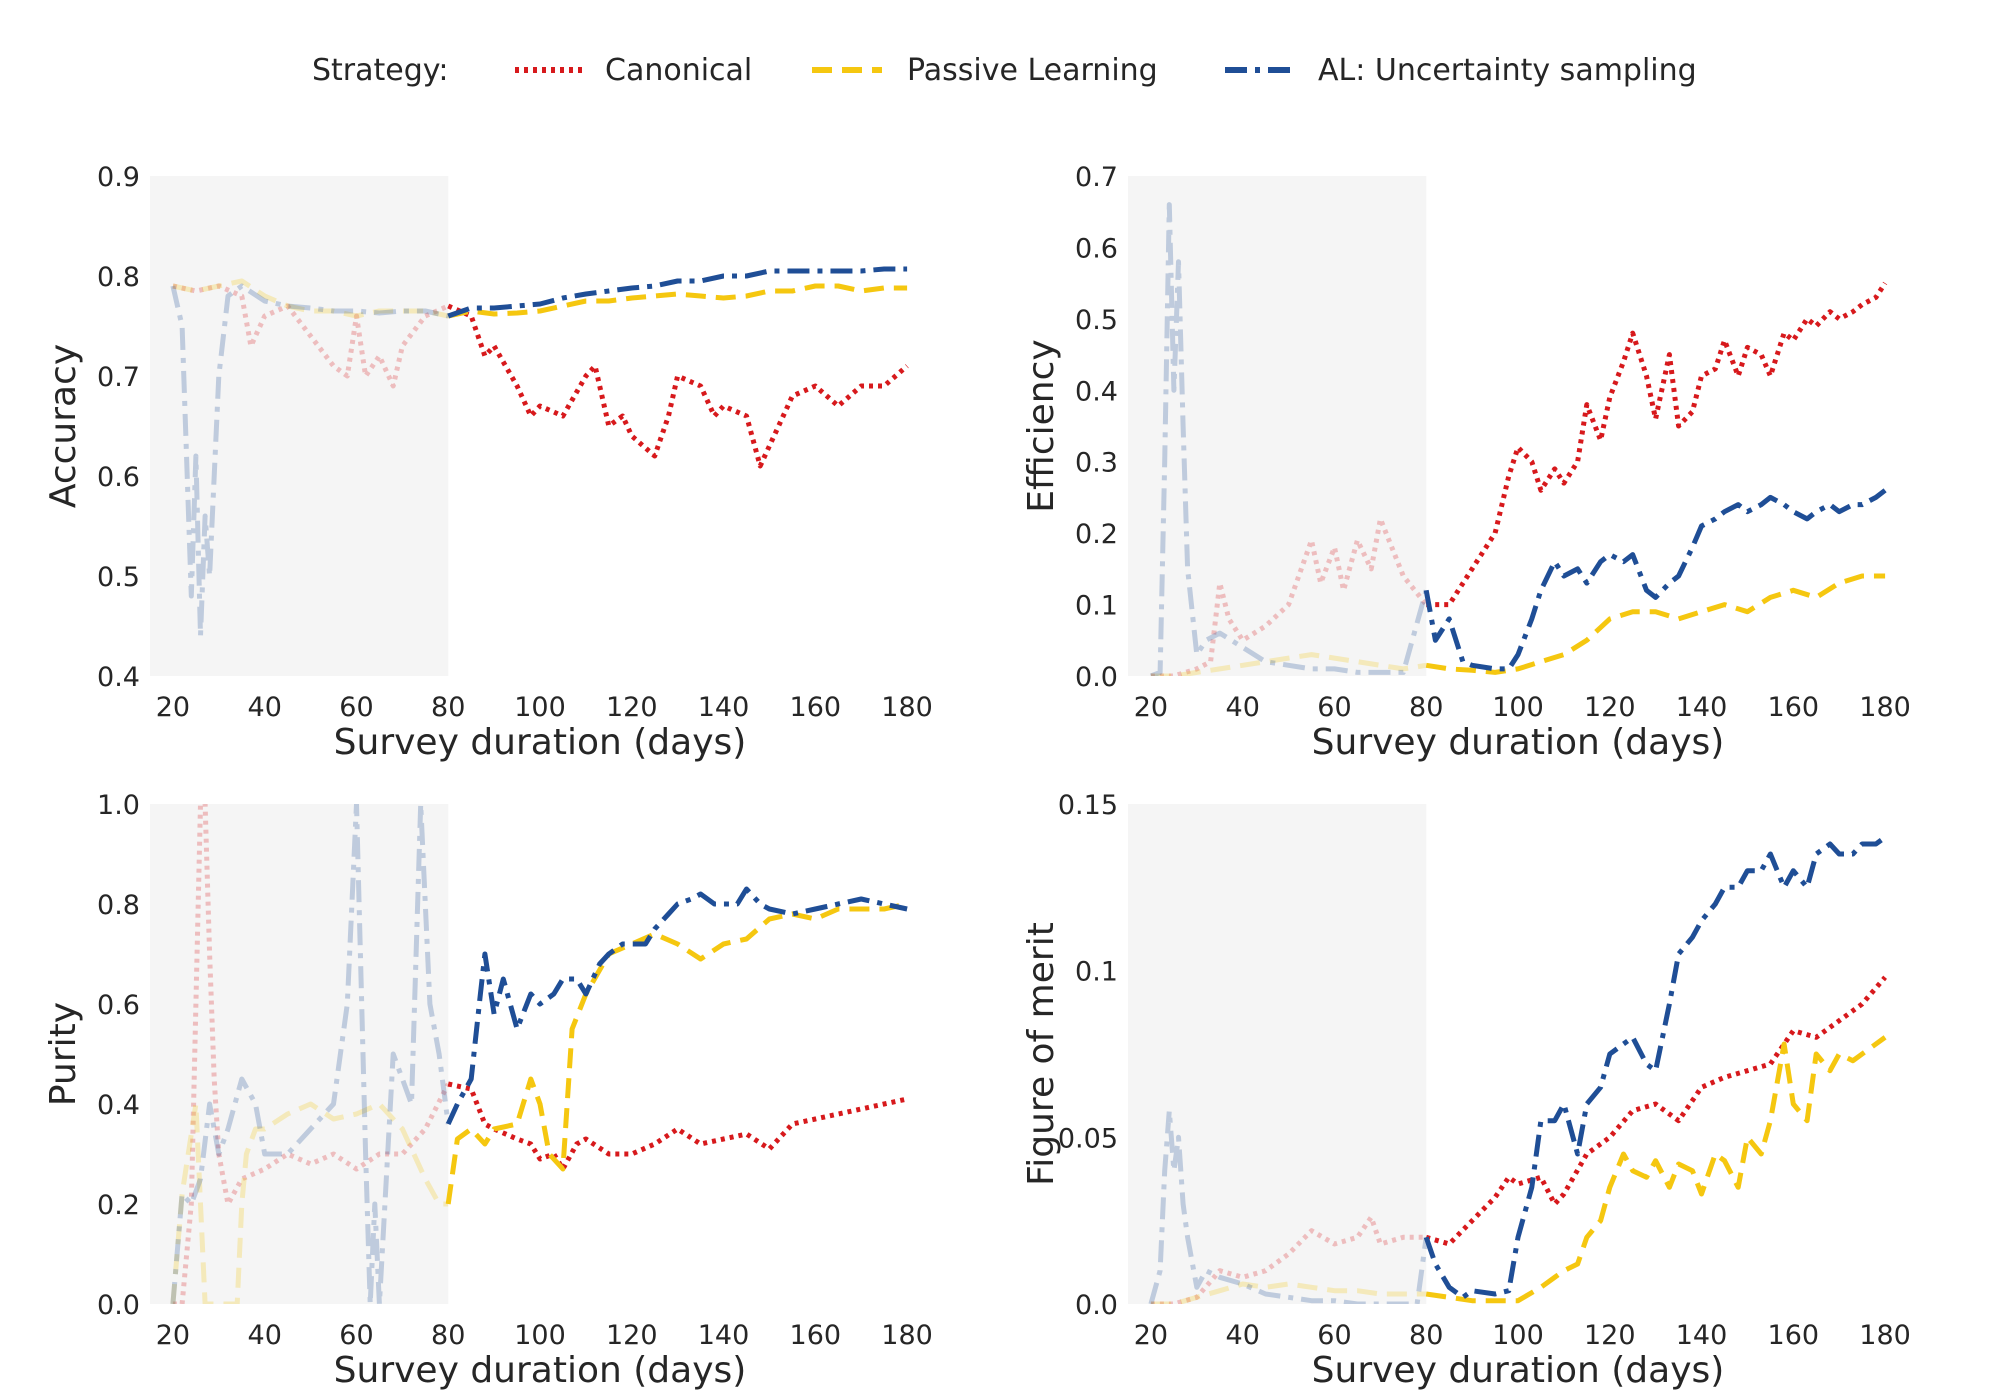 This screenshot has width=2000, height=1400. What do you see at coordinates (1518, 707) in the screenshot?
I see `efficiency-x-tick-label: 100` at bounding box center [1518, 707].